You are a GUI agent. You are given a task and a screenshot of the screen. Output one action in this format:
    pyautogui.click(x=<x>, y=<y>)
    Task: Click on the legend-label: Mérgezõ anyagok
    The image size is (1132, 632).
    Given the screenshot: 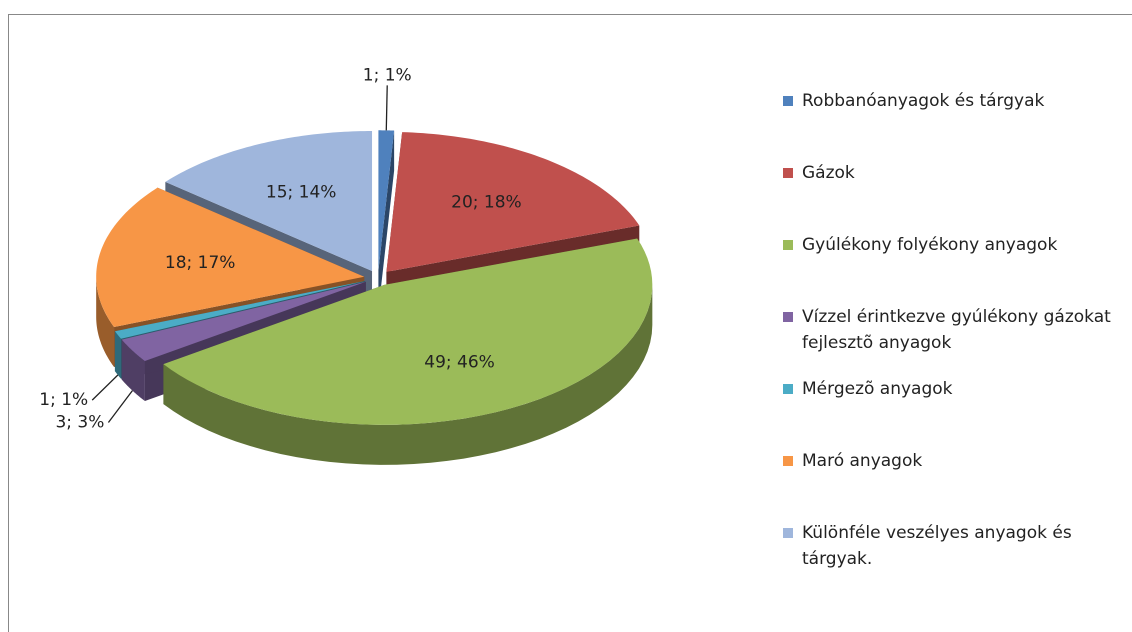 What is the action you would take?
    pyautogui.click(x=877, y=389)
    